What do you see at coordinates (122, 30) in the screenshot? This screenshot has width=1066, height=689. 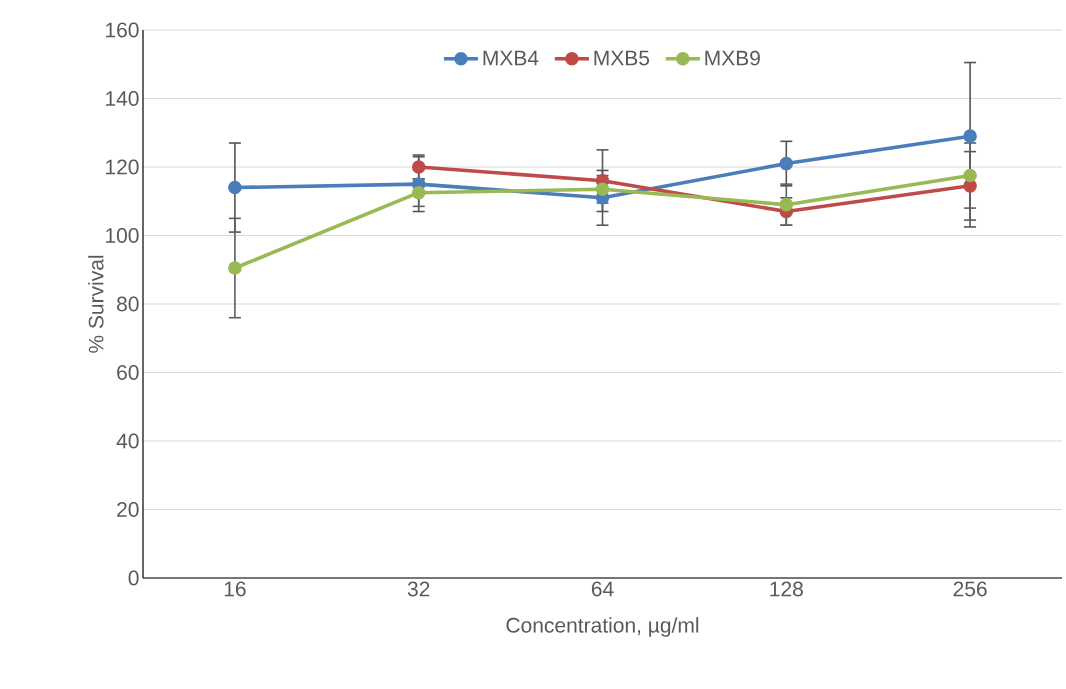 I see `y-tick-label: 160` at bounding box center [122, 30].